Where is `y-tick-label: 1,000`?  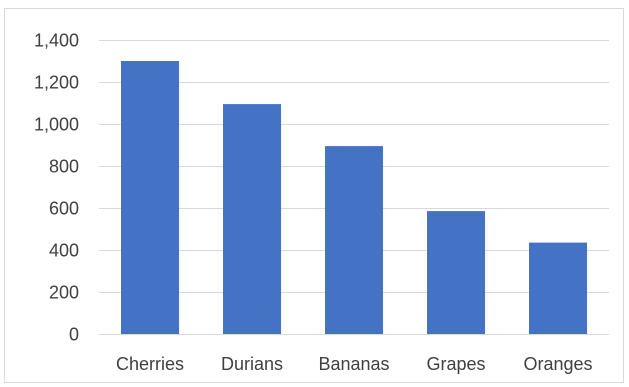 y-tick-label: 1,000 is located at coordinates (56, 125).